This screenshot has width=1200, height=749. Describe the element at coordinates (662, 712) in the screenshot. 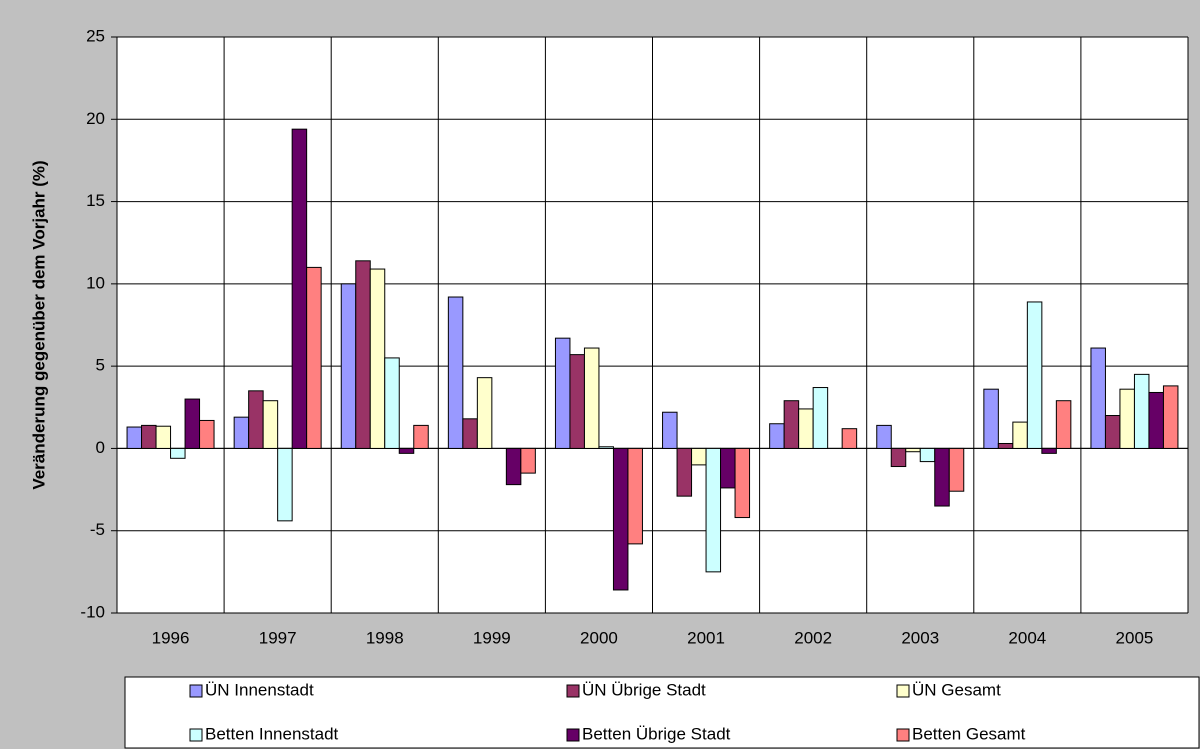

I see `legend` at that location.